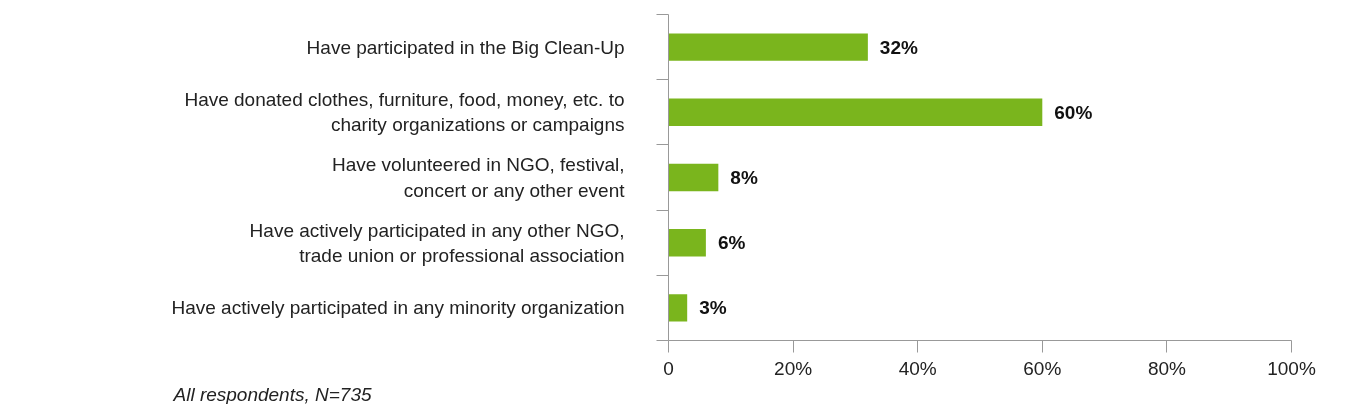 The height and width of the screenshot is (418, 1351). Describe the element at coordinates (404, 112) in the screenshot. I see `y-tick-label: Have donated clothes, furniture, food, money, etc. to charity organizations or campaigns` at that location.